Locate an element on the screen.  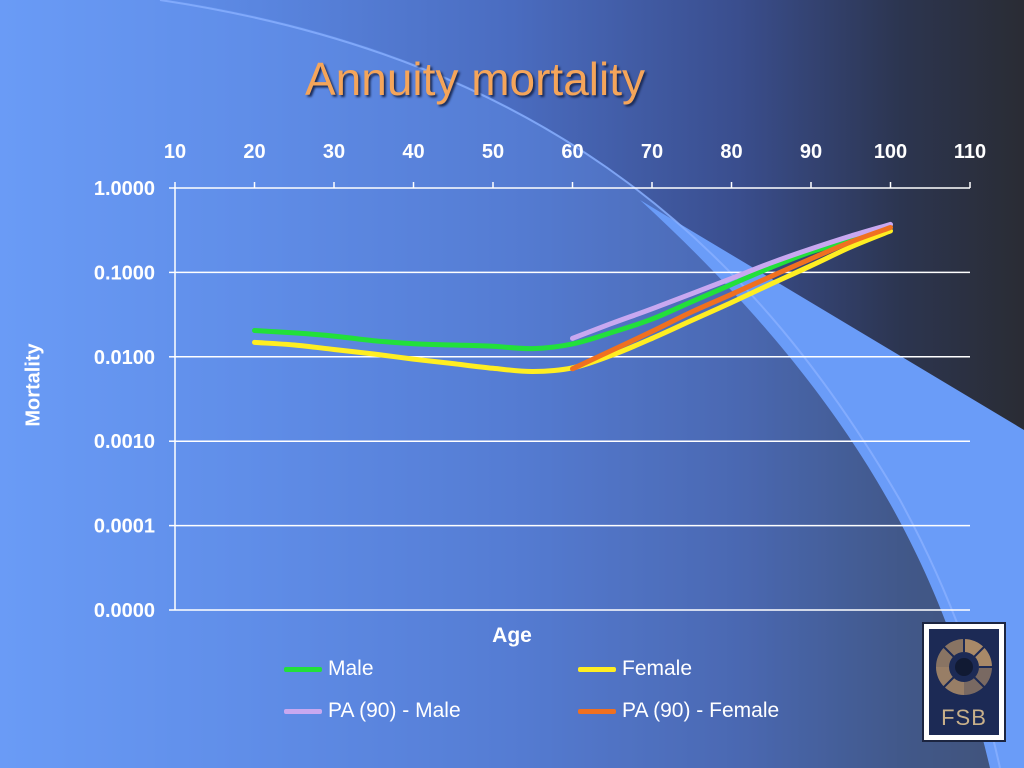
x-tick-label: 30 is located at coordinates (334, 152).